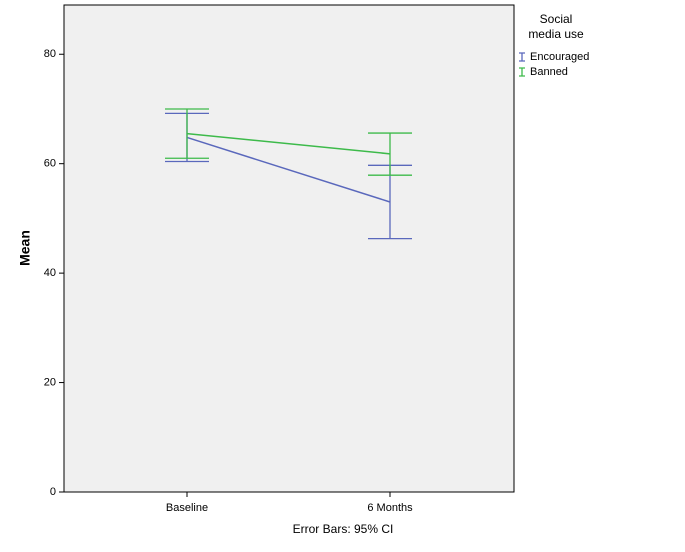 Image resolution: width=685 pixels, height=552 pixels. What do you see at coordinates (53, 492) in the screenshot?
I see `y-tick-label: 0` at bounding box center [53, 492].